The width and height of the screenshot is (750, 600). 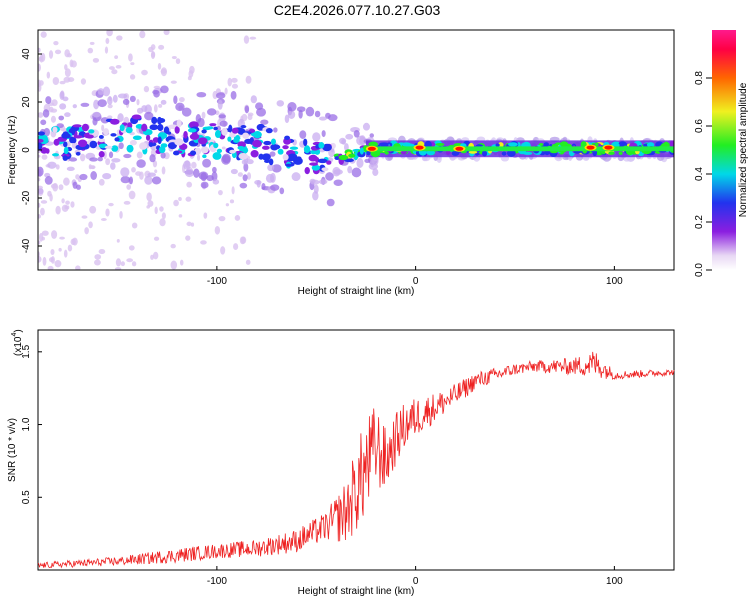 I want to click on spectrogram-x-ticks: -100 0 100, so click(x=415, y=276).